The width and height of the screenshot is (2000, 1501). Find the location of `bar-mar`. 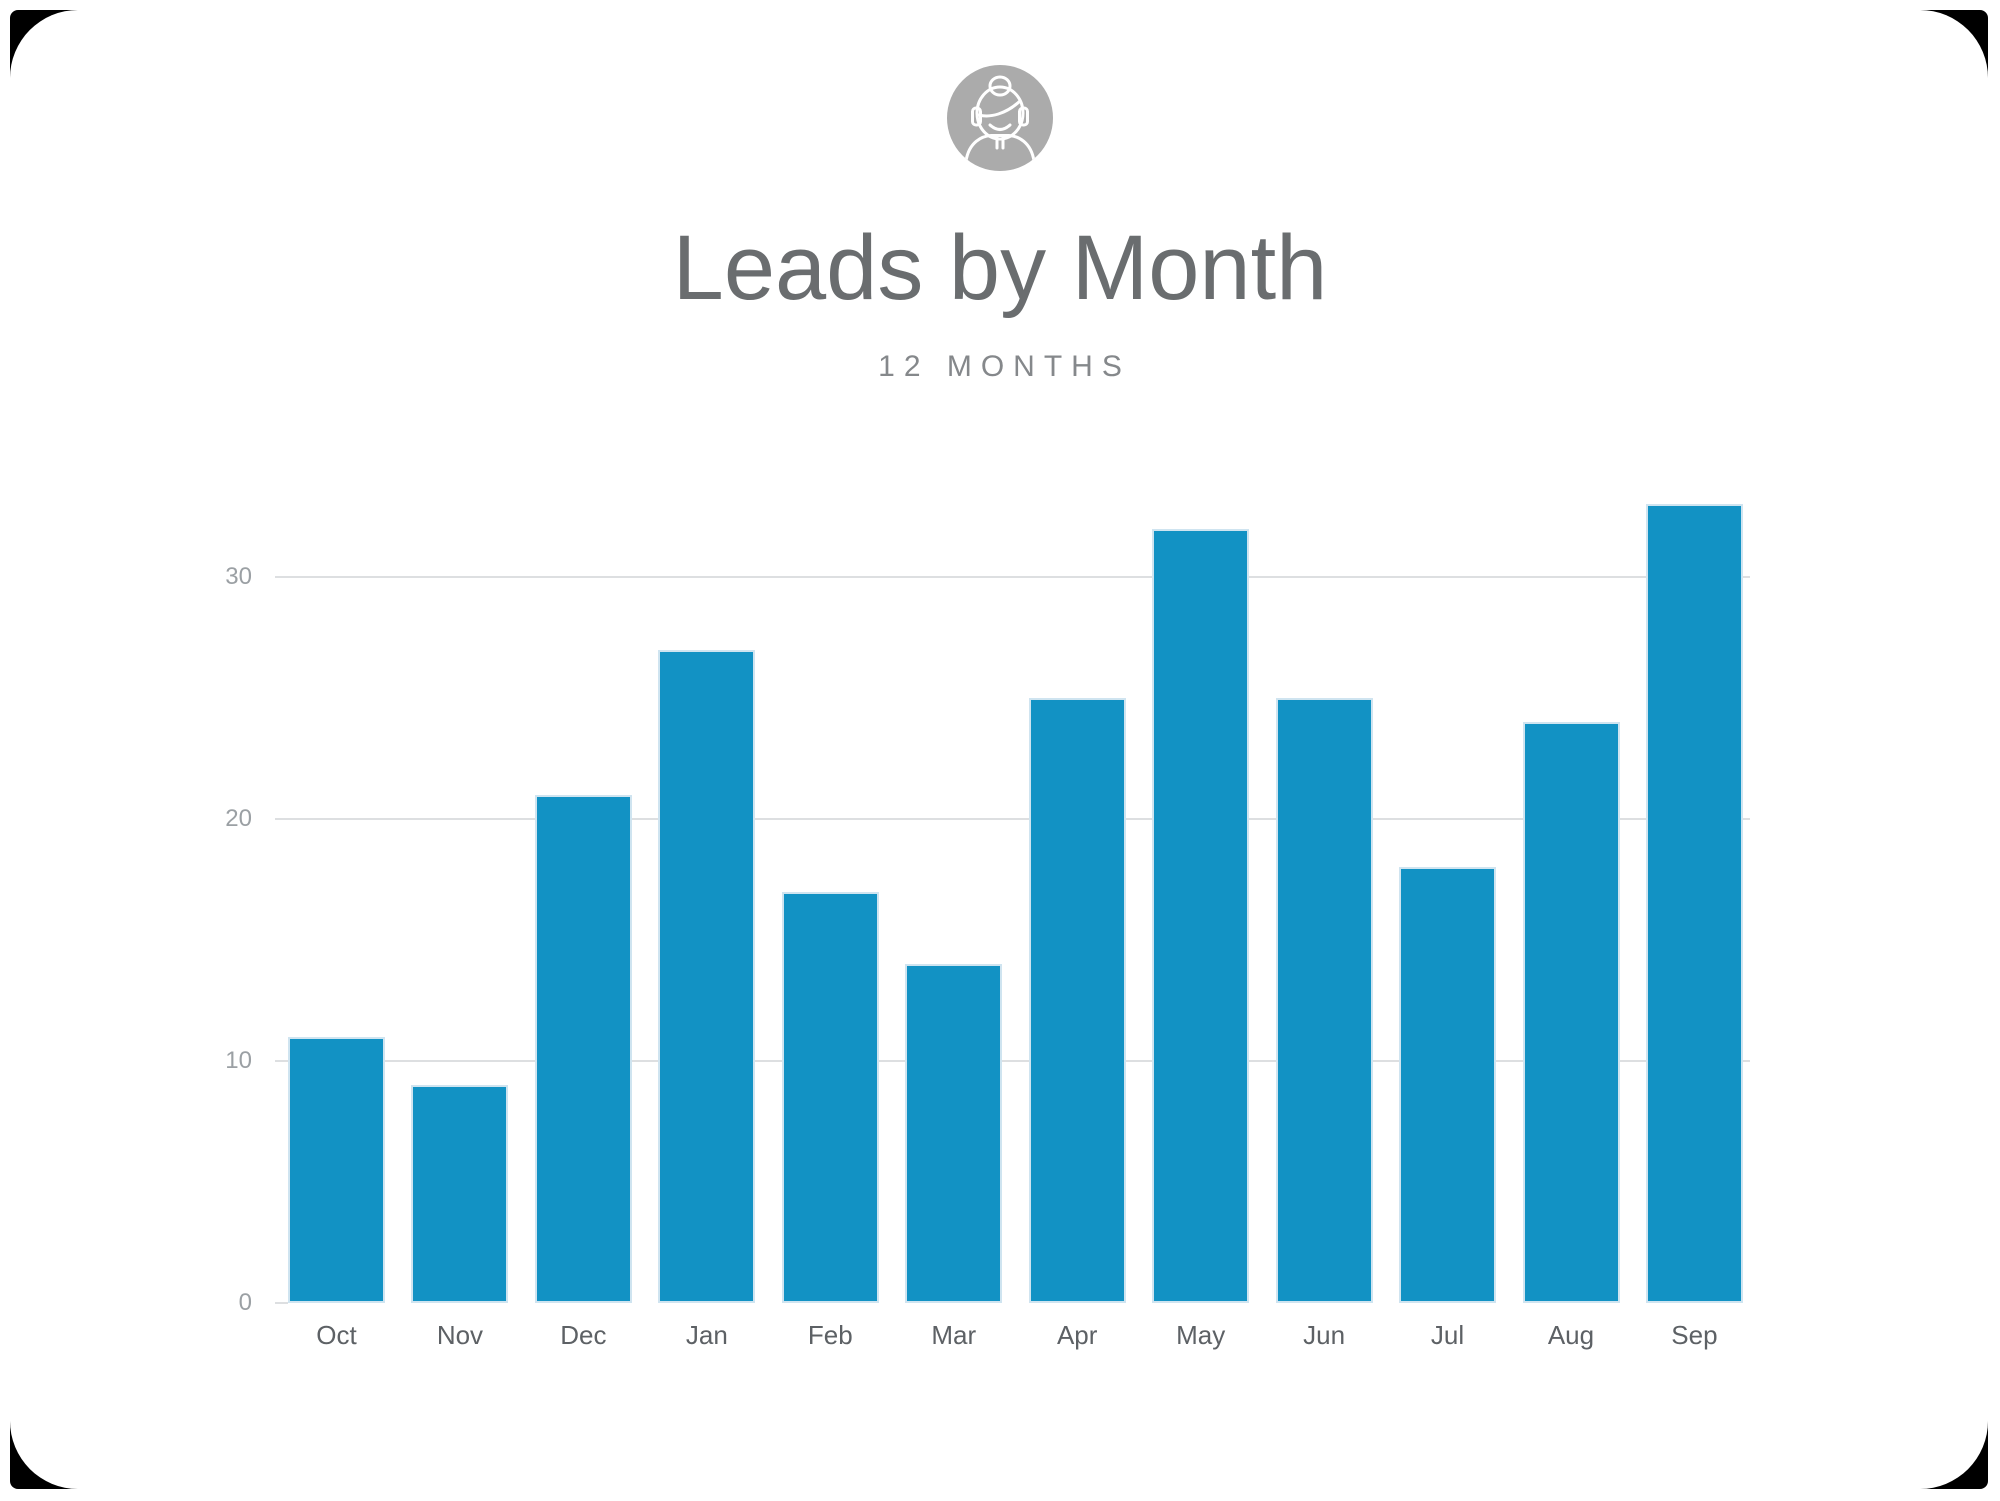

bar-mar is located at coordinates (954, 1133).